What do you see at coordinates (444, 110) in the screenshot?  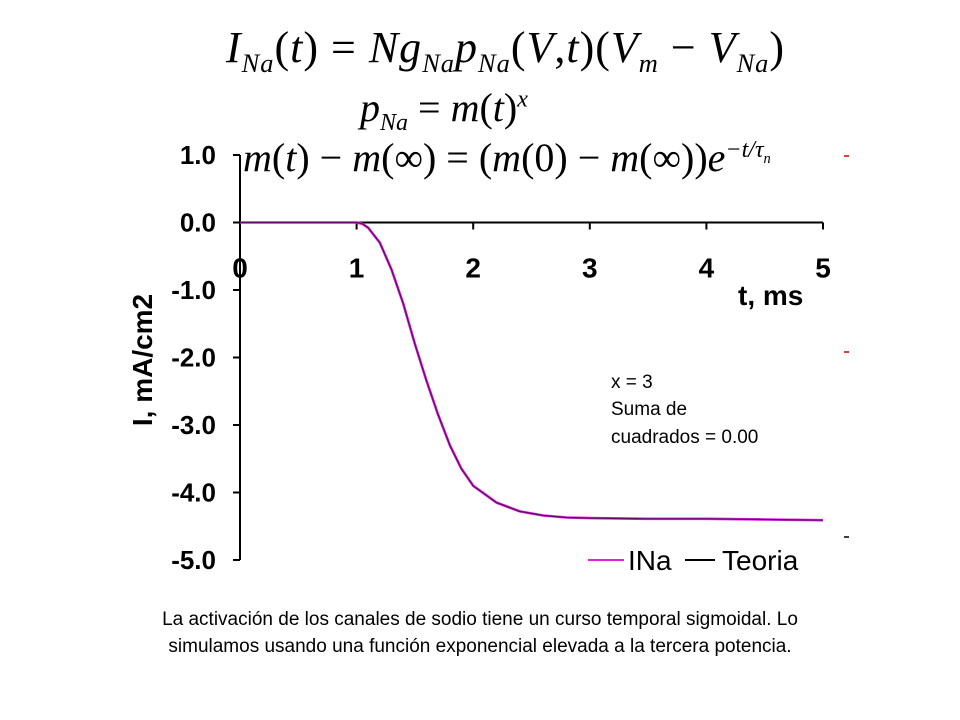 I see `equation-activation-probability: pNa = m(t)x` at bounding box center [444, 110].